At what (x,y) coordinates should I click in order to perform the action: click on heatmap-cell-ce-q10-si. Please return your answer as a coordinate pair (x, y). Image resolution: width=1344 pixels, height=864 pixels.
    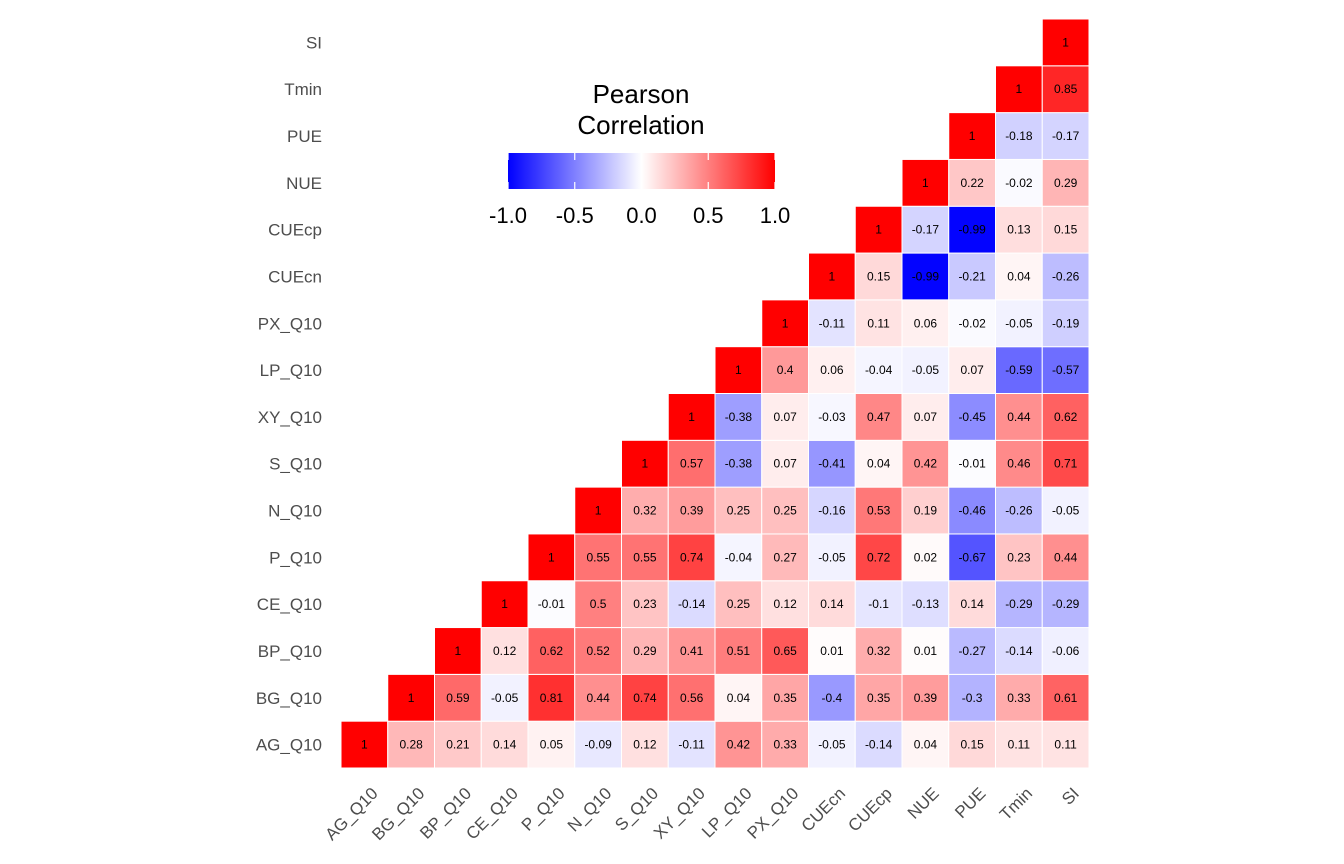
    Looking at the image, I should click on (1065, 604).